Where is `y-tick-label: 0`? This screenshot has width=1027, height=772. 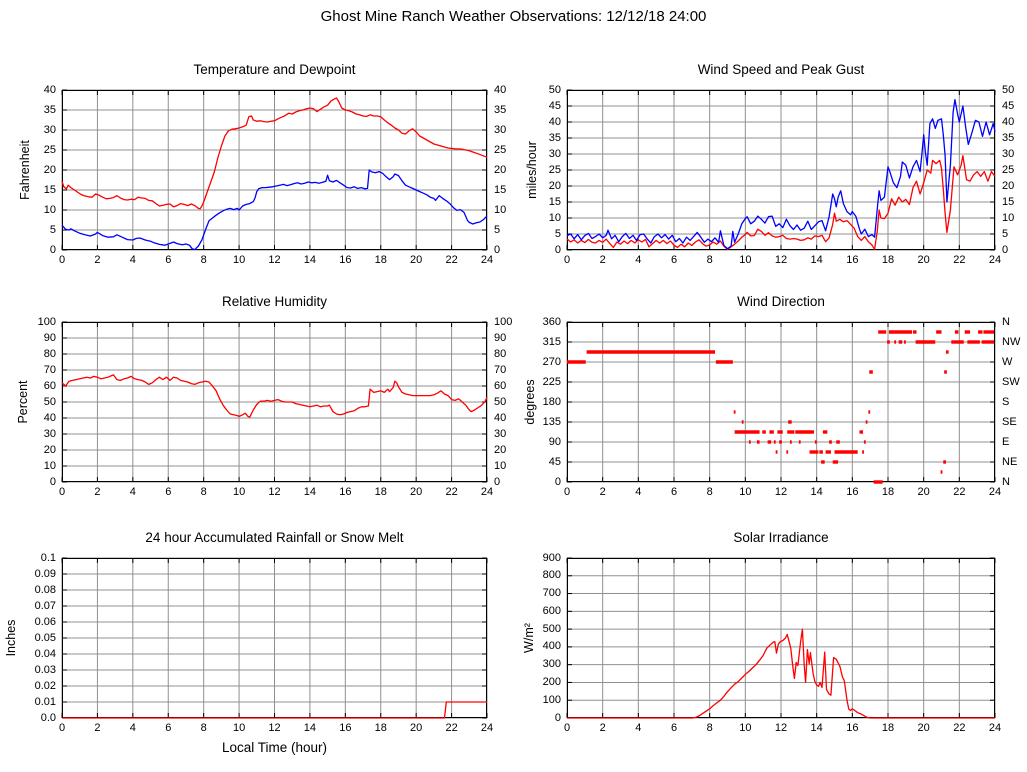 y-tick-label: 0 is located at coordinates (557, 717).